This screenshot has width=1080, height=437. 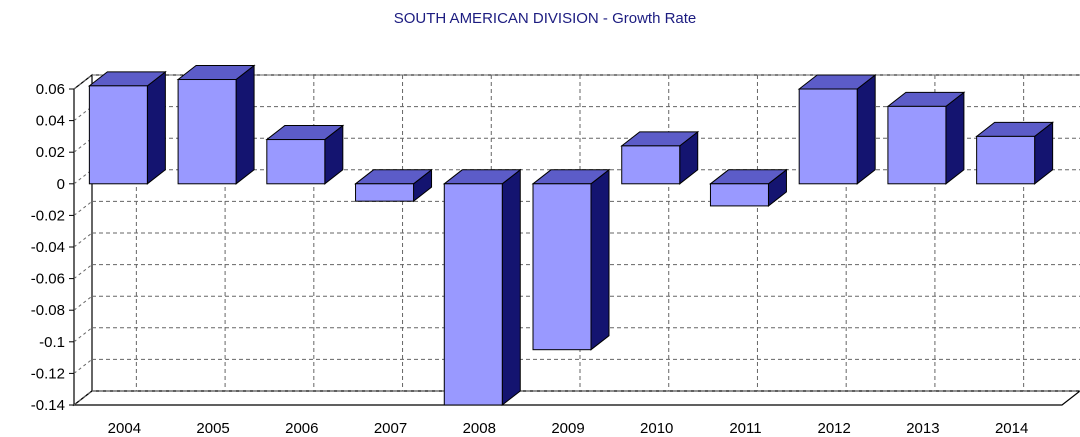 I want to click on y-tick-label: -0.04, so click(x=48, y=247).